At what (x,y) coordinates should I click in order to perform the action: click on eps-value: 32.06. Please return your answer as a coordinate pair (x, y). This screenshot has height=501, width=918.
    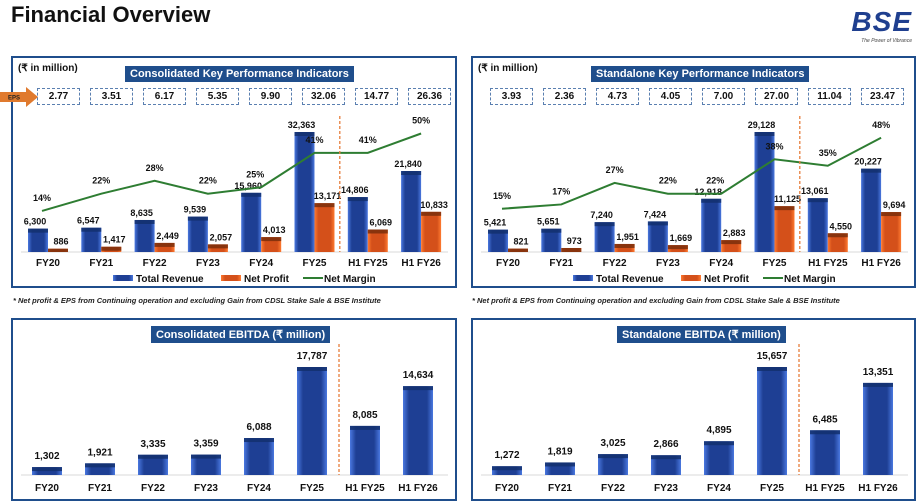
    Looking at the image, I should click on (323, 96).